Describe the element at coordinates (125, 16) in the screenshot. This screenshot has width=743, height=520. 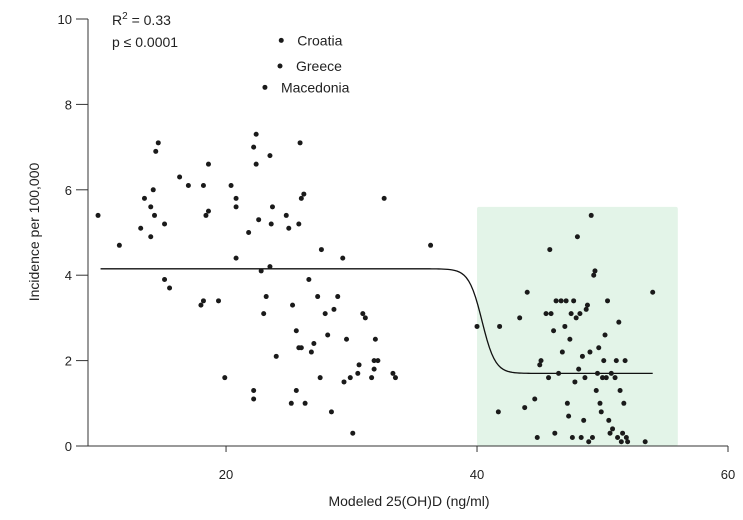
I see `r-squared-superscript: 2` at that location.